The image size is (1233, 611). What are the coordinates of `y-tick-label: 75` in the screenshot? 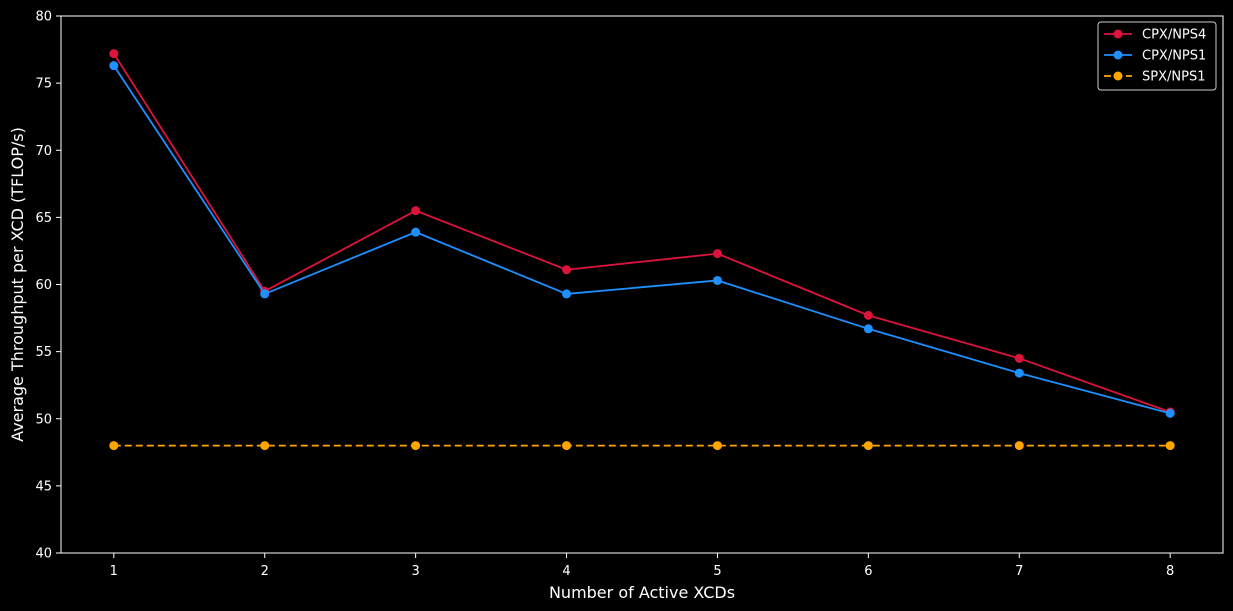 It's located at (43, 84).